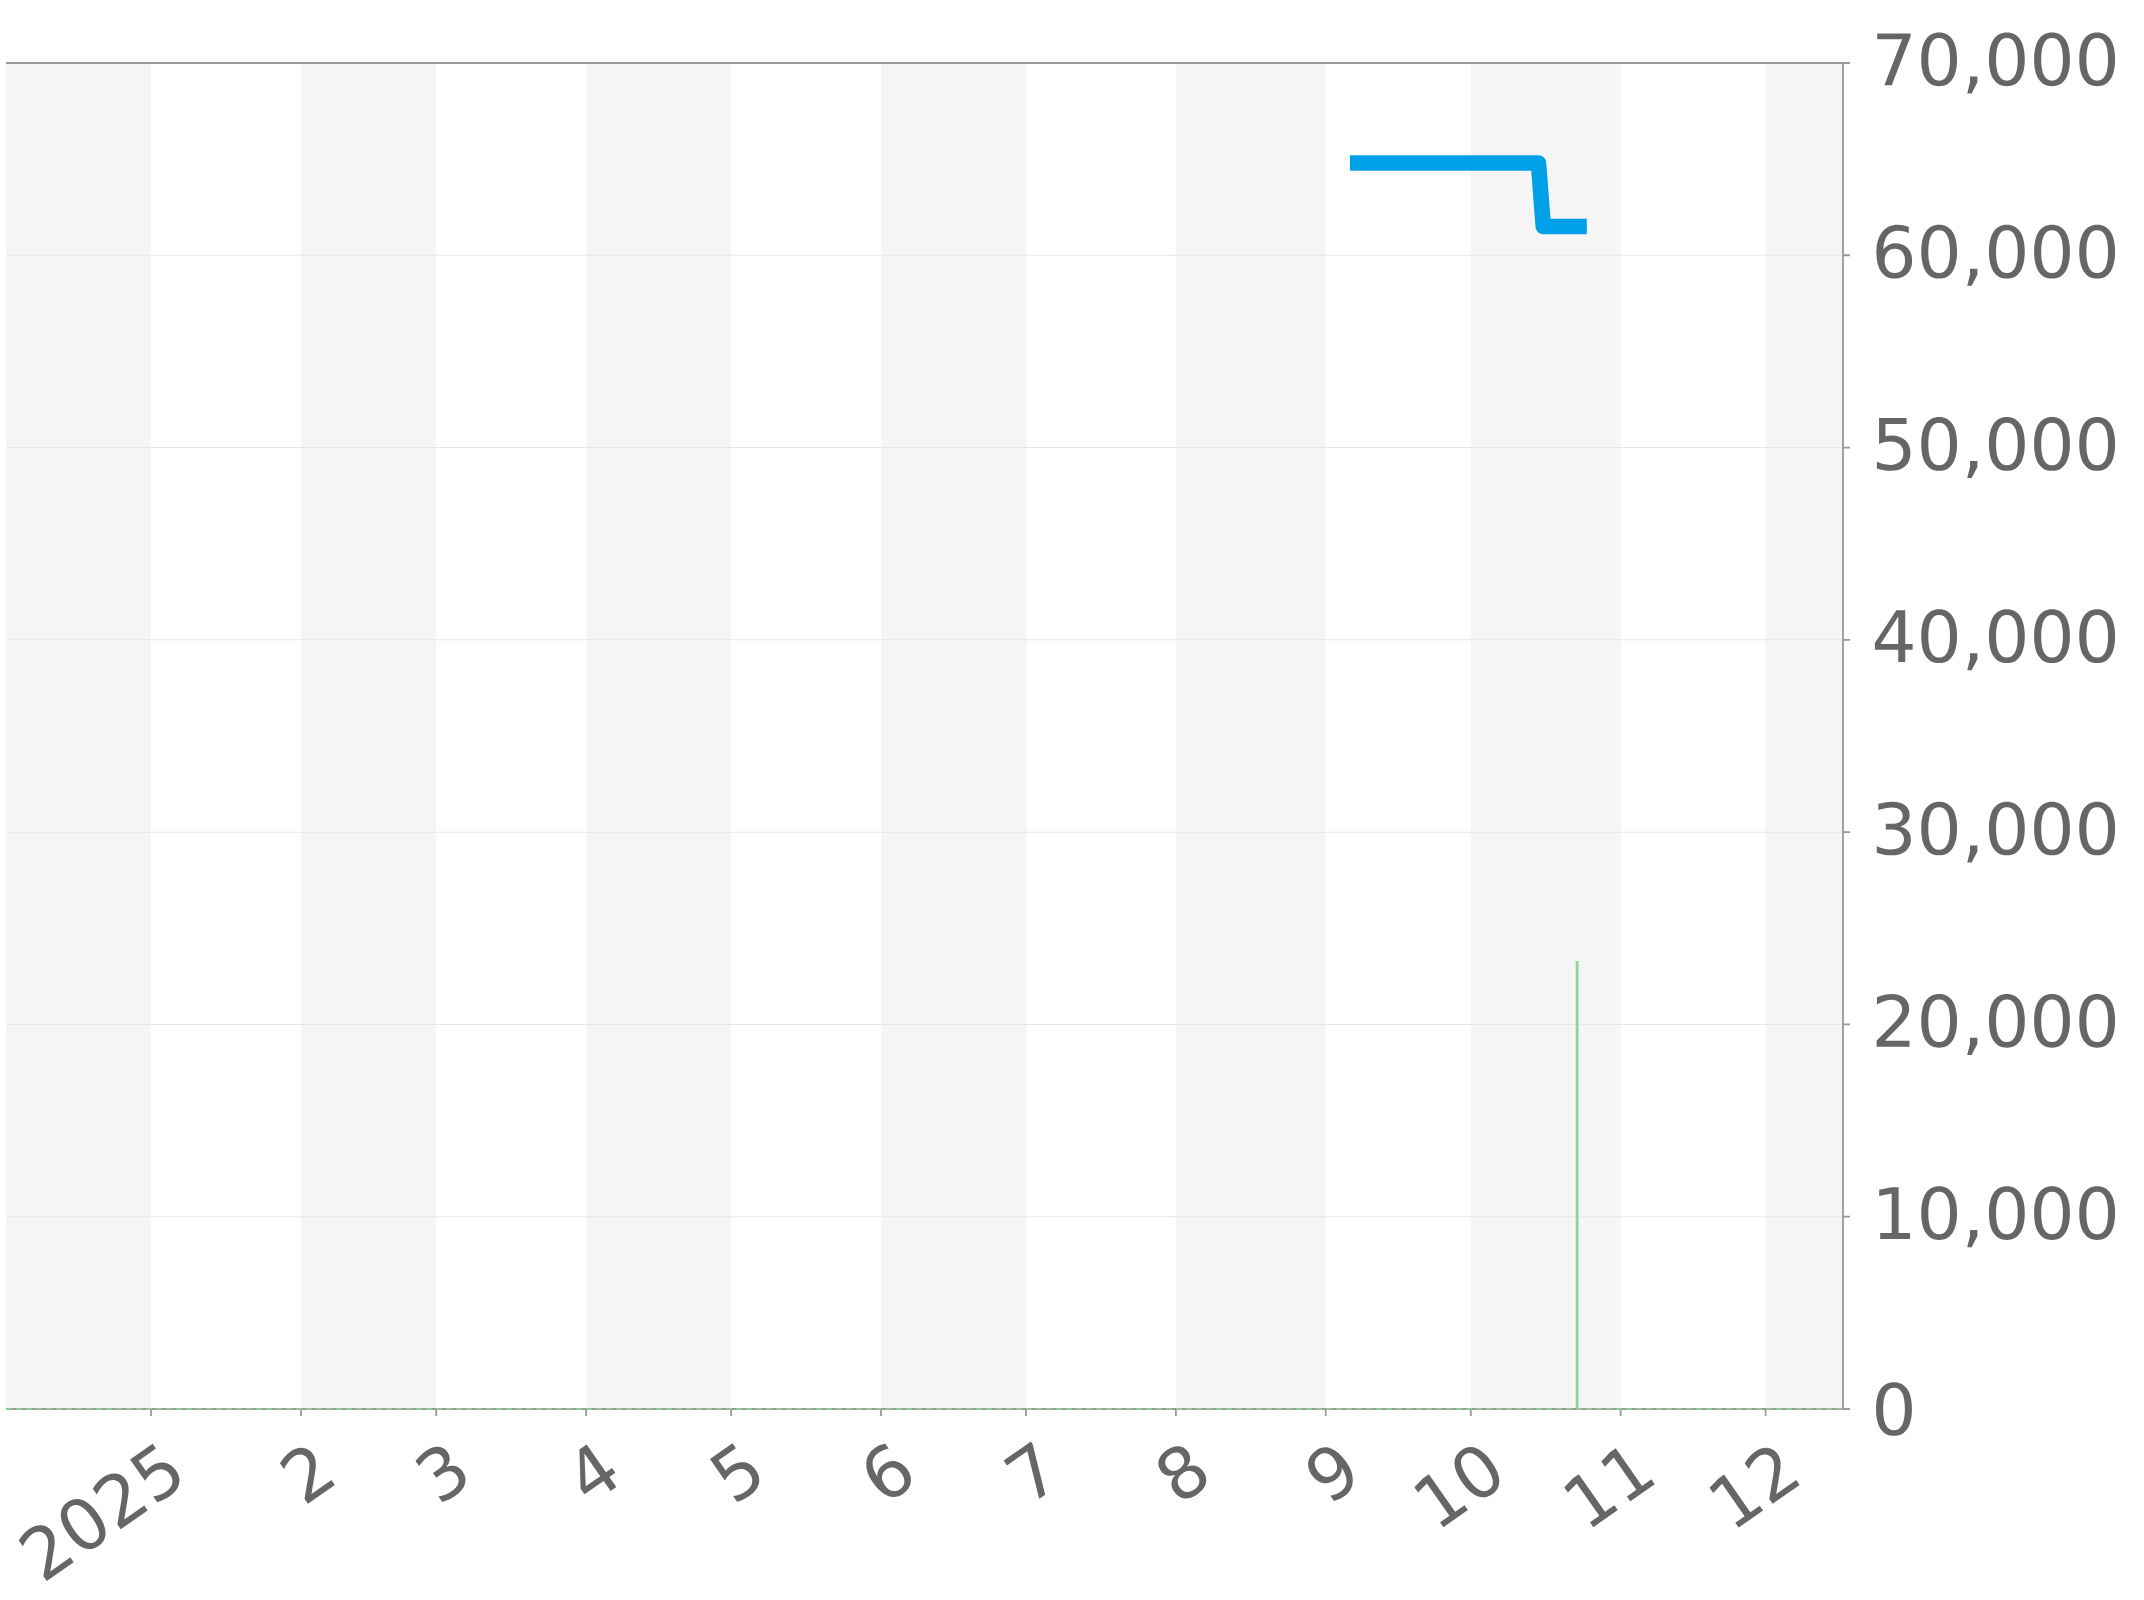 Image resolution: width=2144 pixels, height=1600 pixels. I want to click on x-tick-label: 2, so click(307, 1475).